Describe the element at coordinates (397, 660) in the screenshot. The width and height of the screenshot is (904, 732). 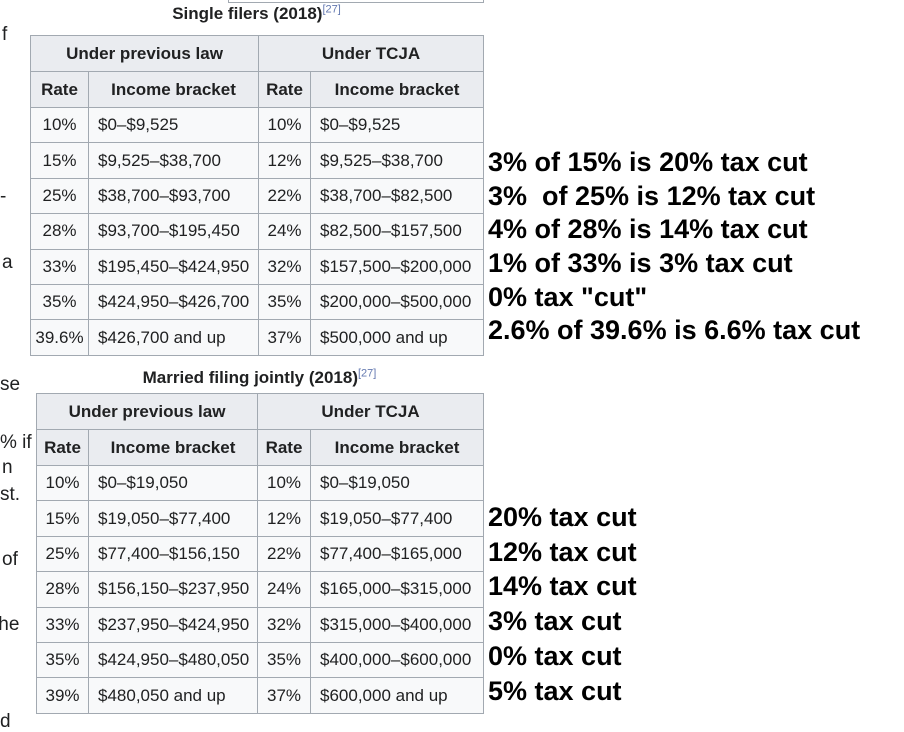
I see `income-bracket-cell: $400,000–$600,000` at that location.